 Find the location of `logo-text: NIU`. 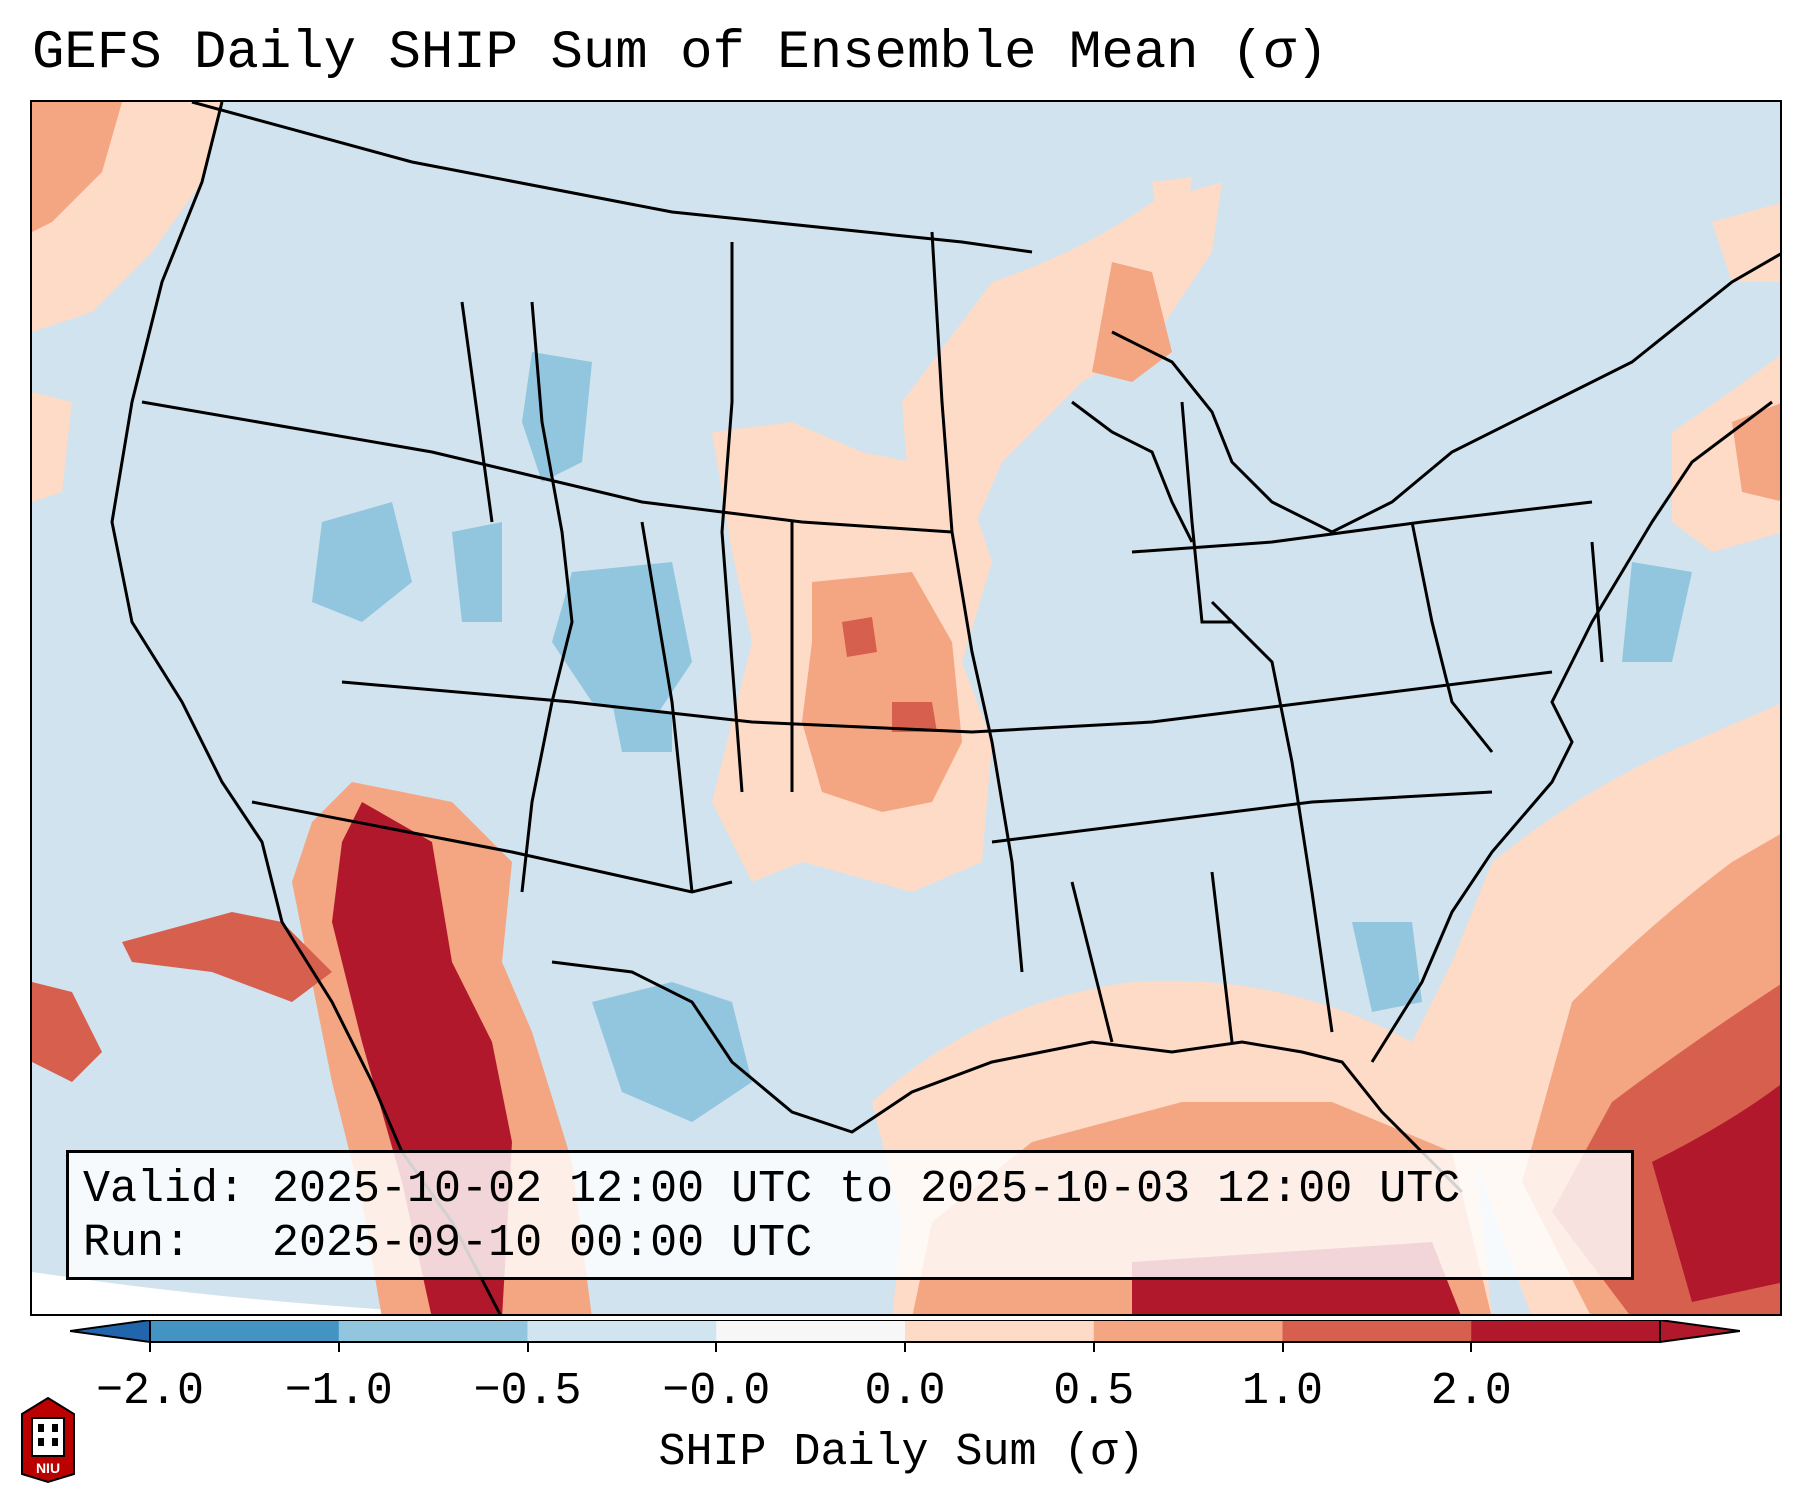

logo-text: NIU is located at coordinates (48, 1468).